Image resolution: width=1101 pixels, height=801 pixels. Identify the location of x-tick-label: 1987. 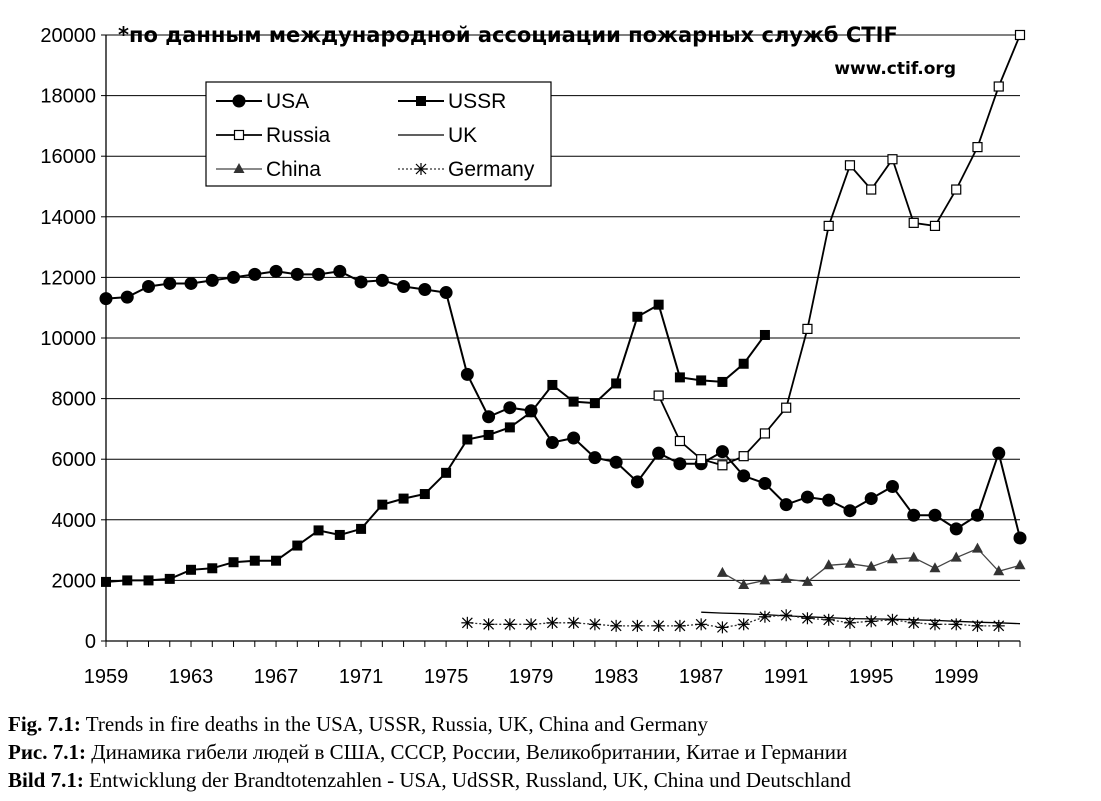
(701, 677).